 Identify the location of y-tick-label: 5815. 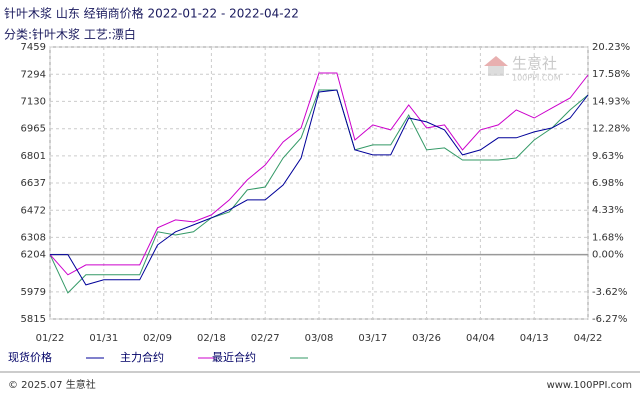
(33, 319).